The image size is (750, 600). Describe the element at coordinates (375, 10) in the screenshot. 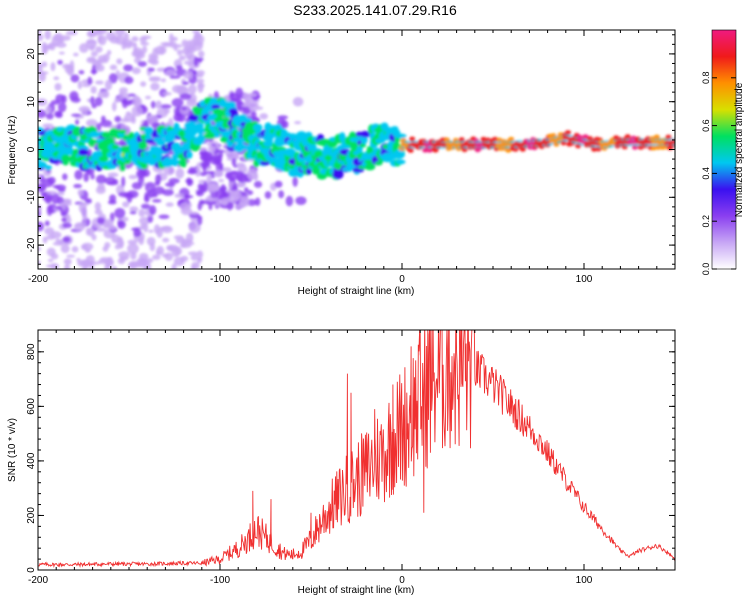

I see `figure-title: S233.2025.141.07.29.R16` at that location.